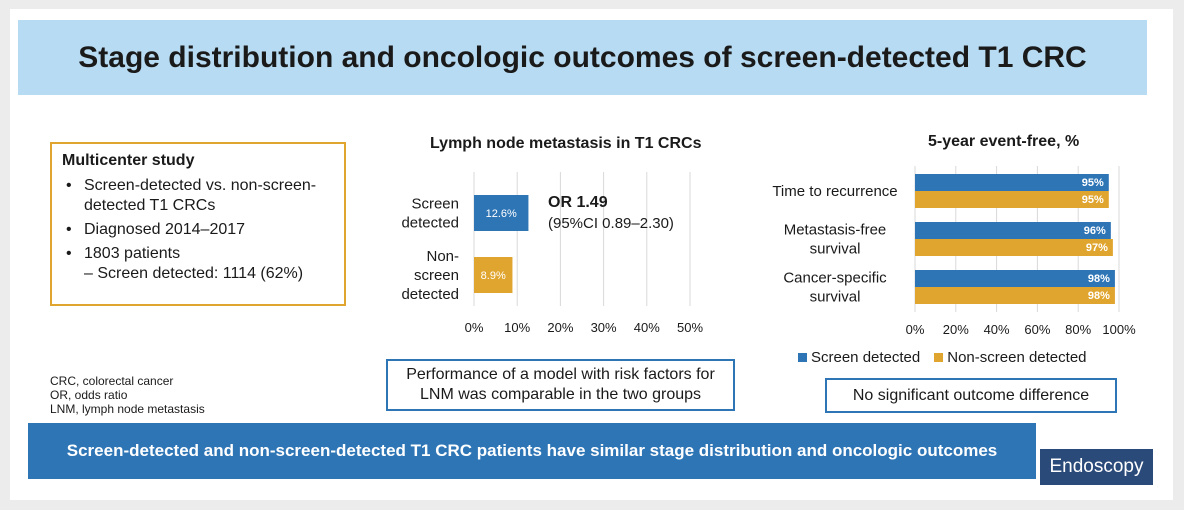 Image resolution: width=1184 pixels, height=510 pixels. I want to click on legend-label-screen: Screen detected, so click(866, 357).